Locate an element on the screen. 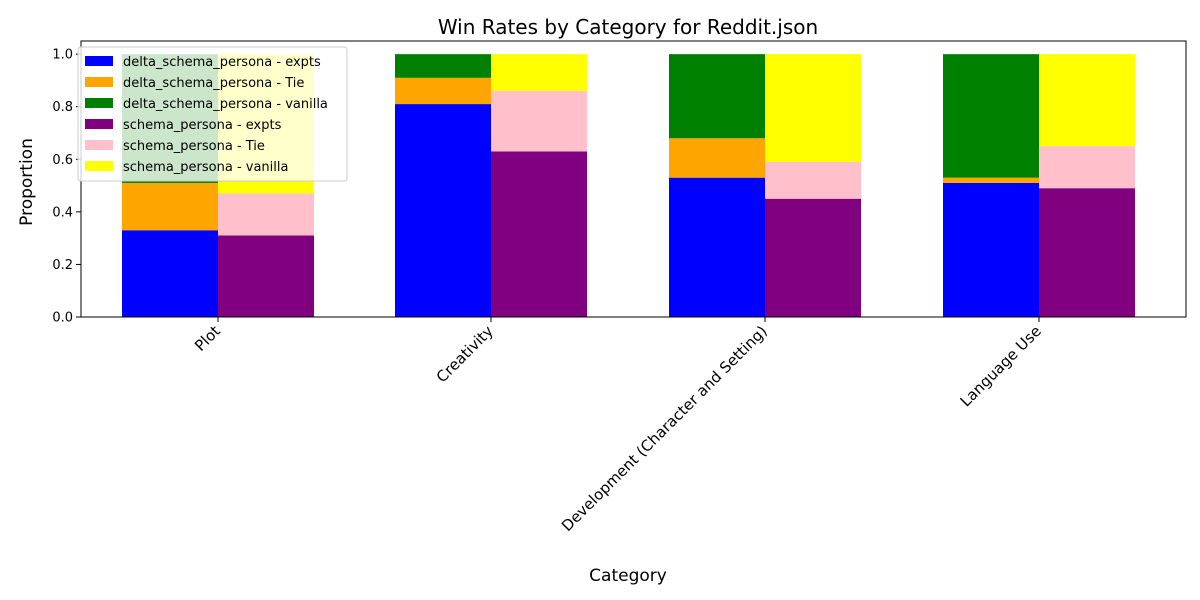 This screenshot has width=1200, height=600. y-tick-label: 0.6 is located at coordinates (62, 160).